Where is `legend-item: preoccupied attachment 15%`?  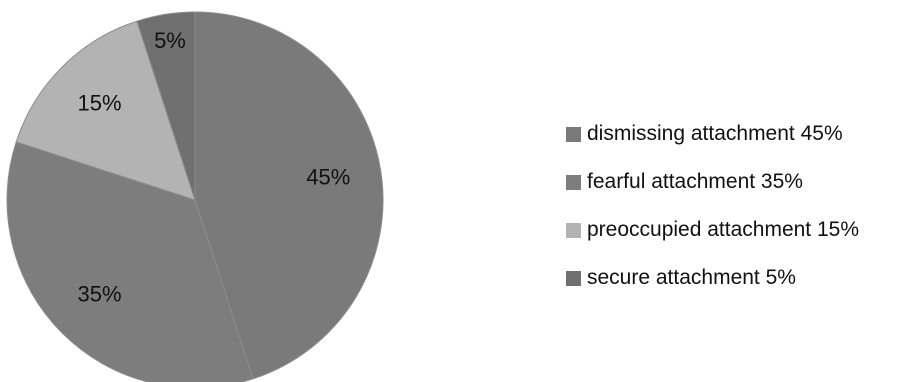 legend-item: preoccupied attachment 15% is located at coordinates (712, 230).